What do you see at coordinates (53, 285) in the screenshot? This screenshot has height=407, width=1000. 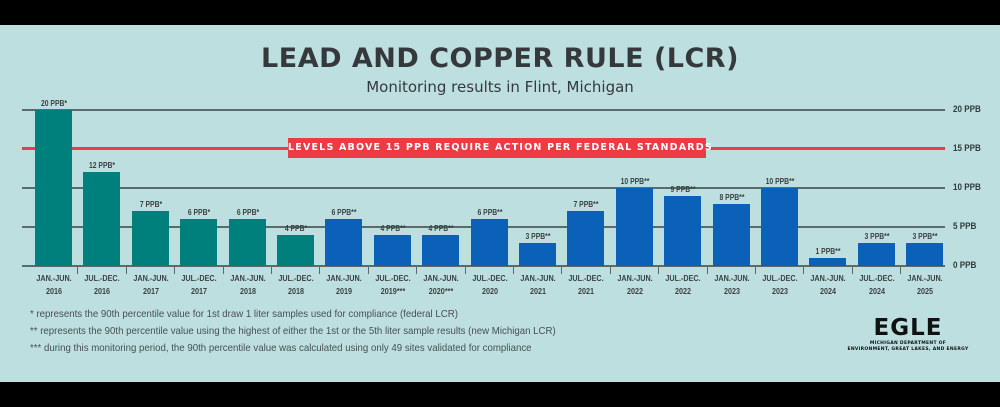 I see `x-axis-label: JAN.-JUN. 2016` at bounding box center [53, 285].